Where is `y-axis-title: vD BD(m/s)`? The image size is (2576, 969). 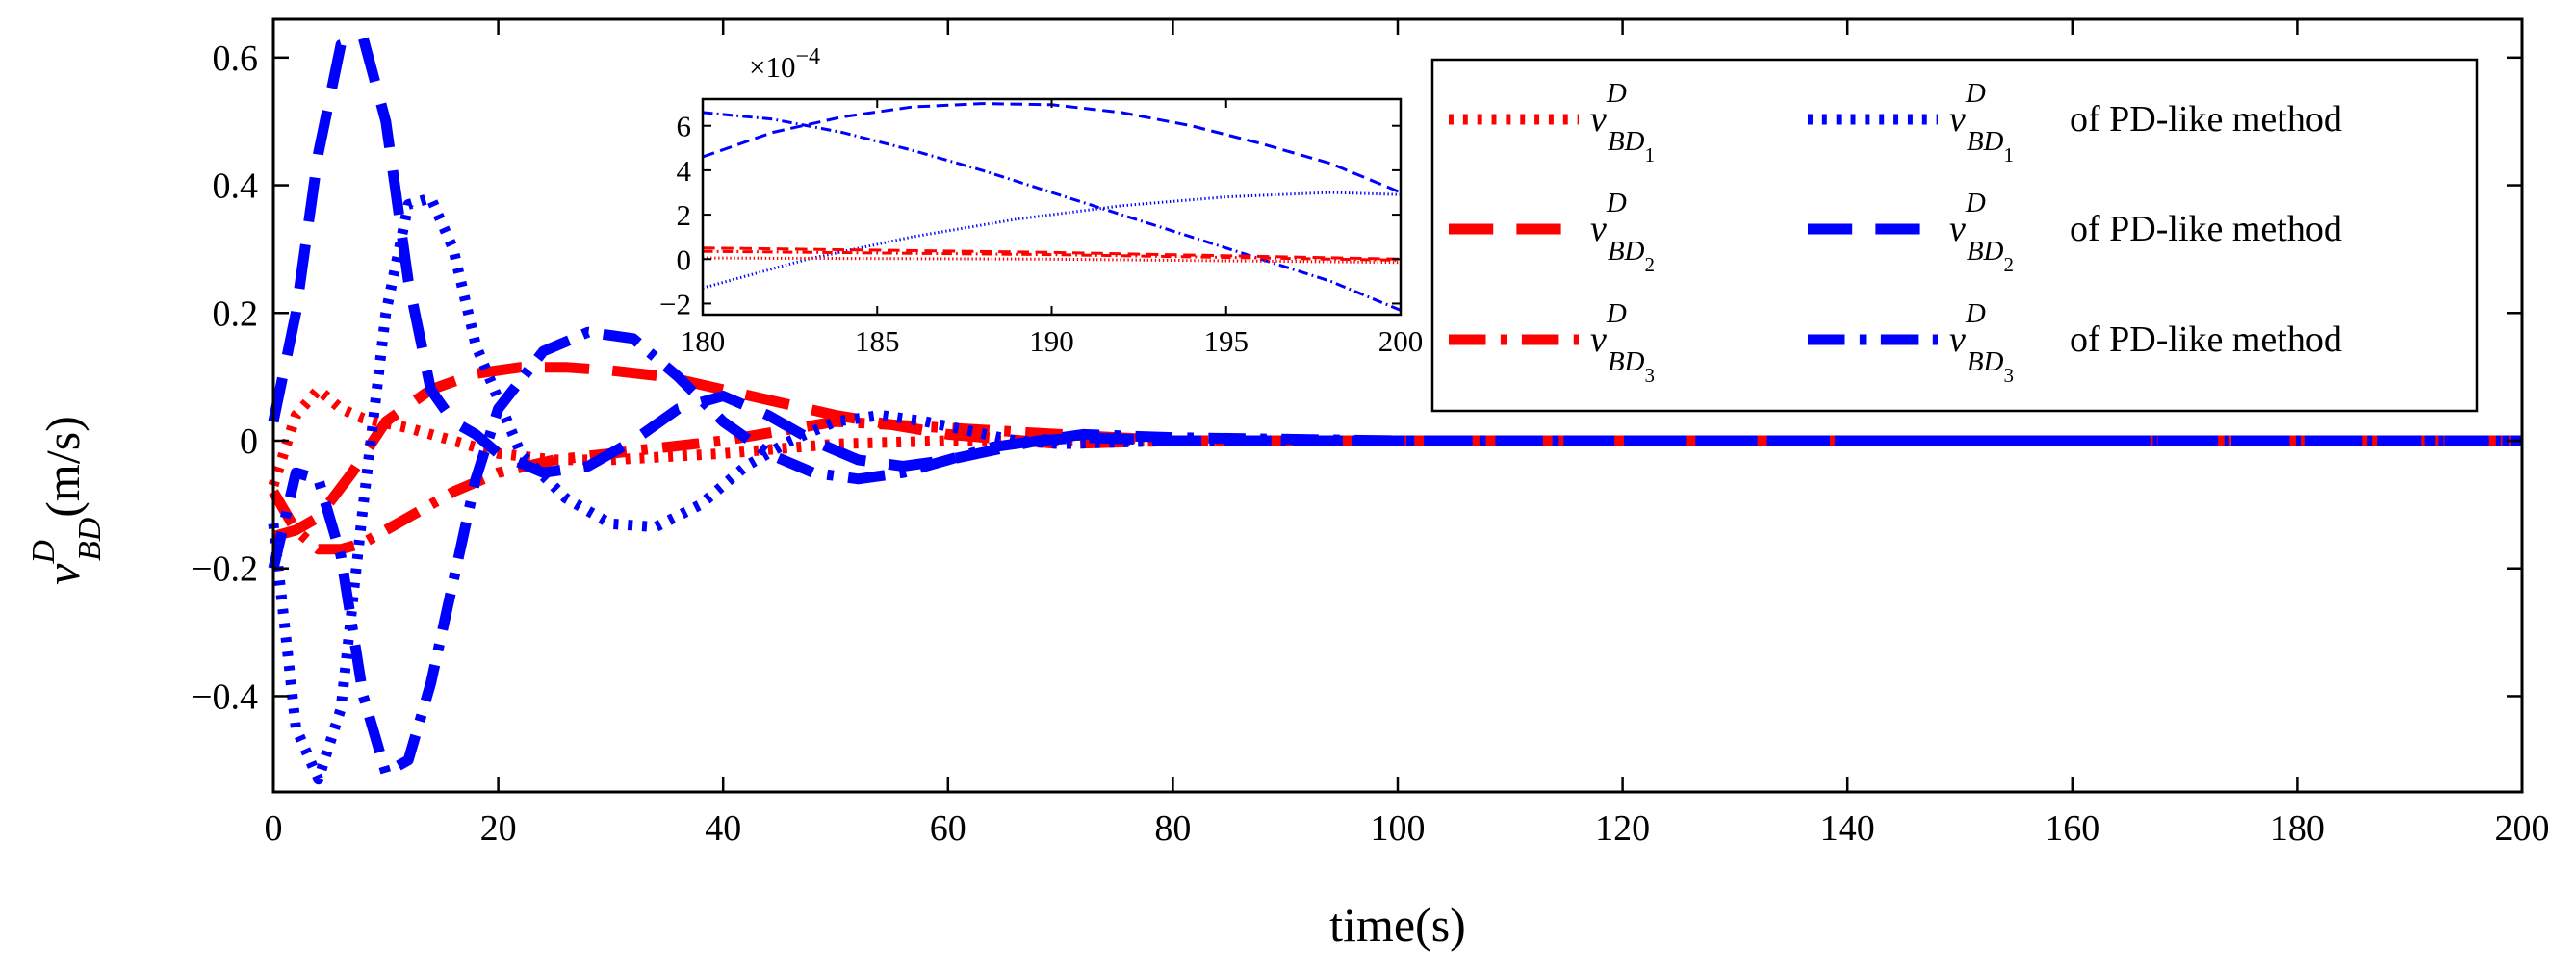
y-axis-title: vD BD(m/s) is located at coordinates (67, 500).